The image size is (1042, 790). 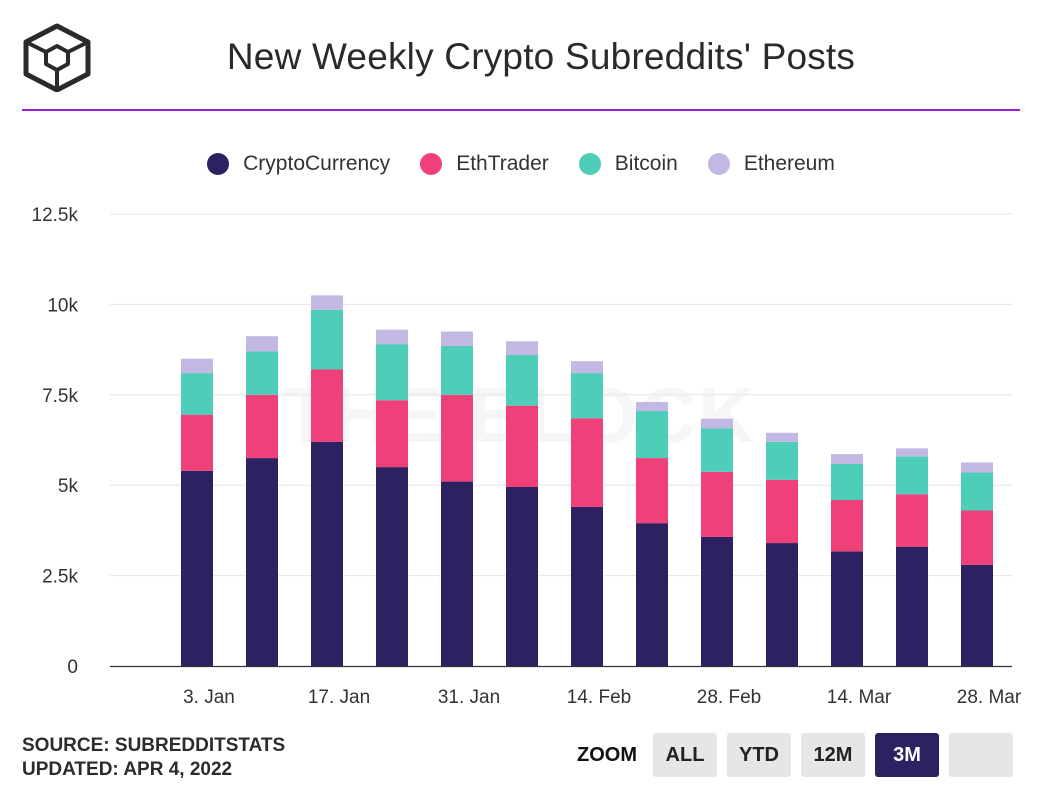 I want to click on y-tick-label: 10k, so click(x=62, y=305).